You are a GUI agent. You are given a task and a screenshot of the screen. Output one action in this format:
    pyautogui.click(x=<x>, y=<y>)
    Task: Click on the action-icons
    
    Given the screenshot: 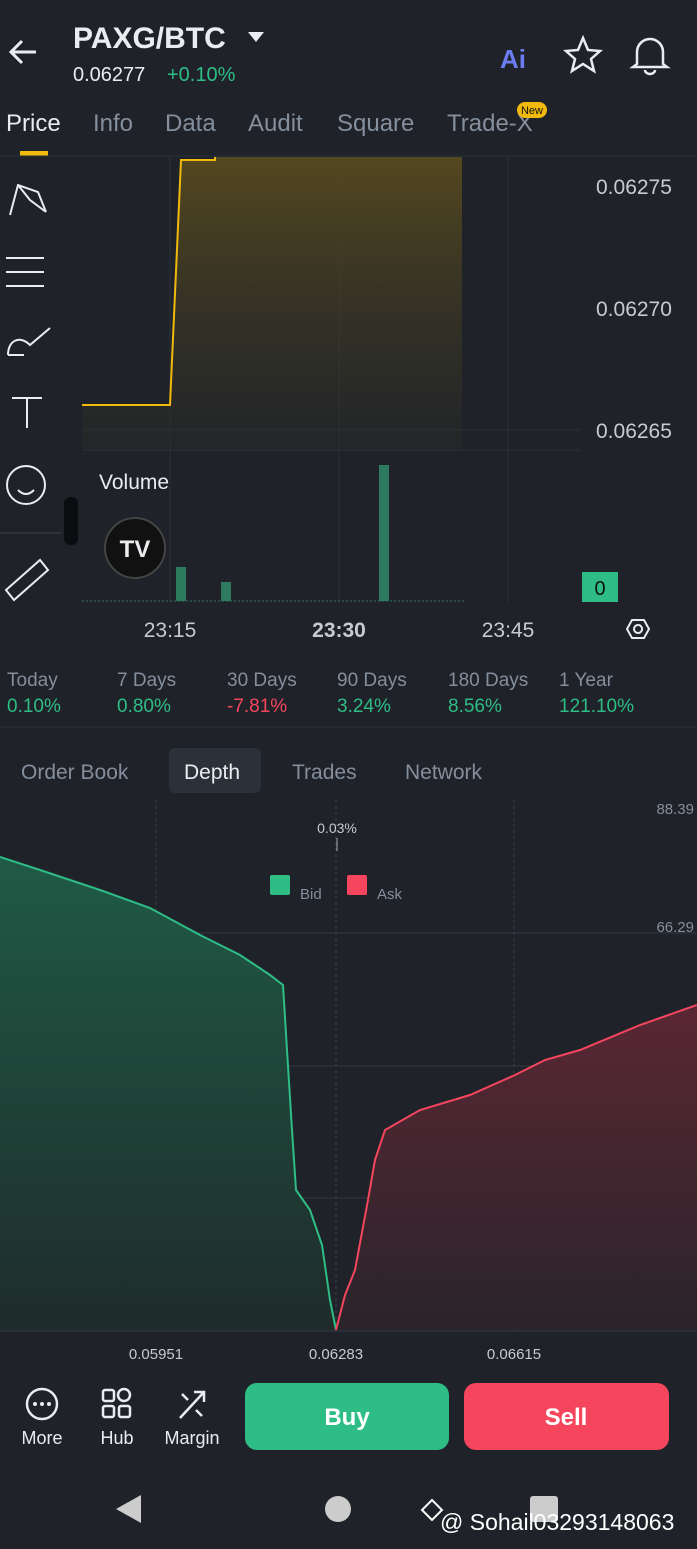 What is the action you would take?
    pyautogui.click(x=115, y=1404)
    